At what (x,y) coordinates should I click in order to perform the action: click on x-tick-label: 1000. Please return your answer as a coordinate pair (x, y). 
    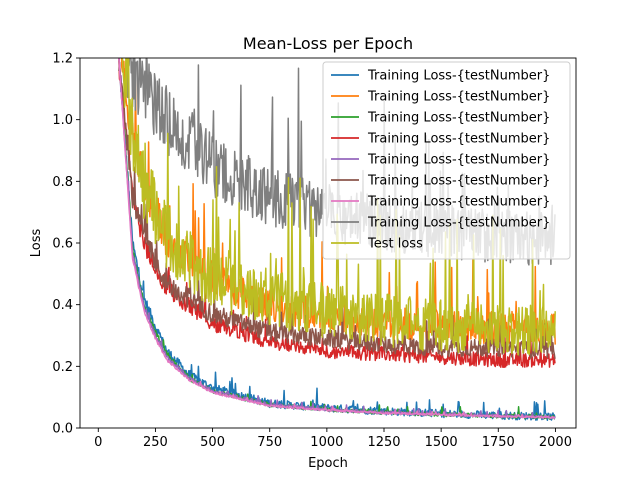
    Looking at the image, I should click on (326, 442).